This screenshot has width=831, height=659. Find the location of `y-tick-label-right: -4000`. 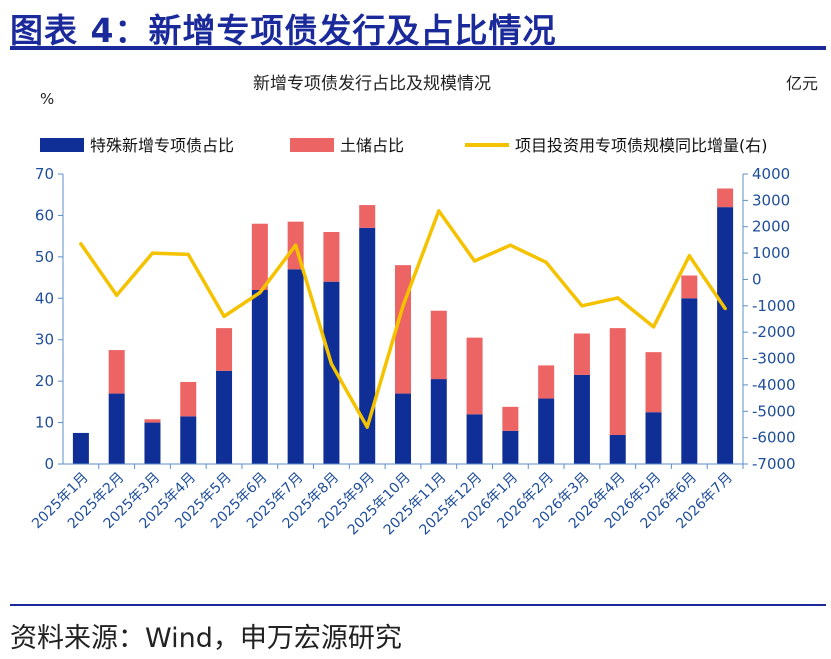

y-tick-label-right: -4000 is located at coordinates (774, 385).